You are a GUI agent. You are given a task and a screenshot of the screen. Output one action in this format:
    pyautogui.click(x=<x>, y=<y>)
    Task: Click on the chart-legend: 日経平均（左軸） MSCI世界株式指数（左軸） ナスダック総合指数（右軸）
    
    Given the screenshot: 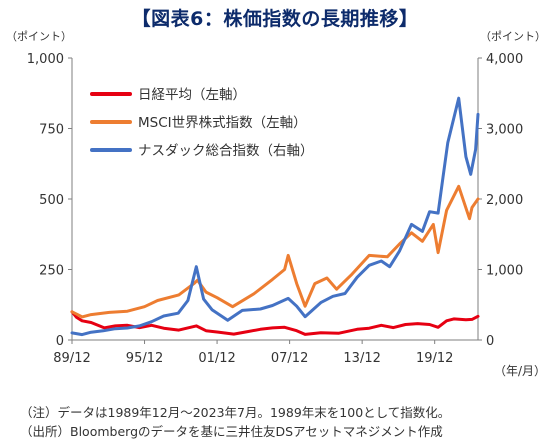 What is the action you would take?
    pyautogui.click(x=202, y=123)
    